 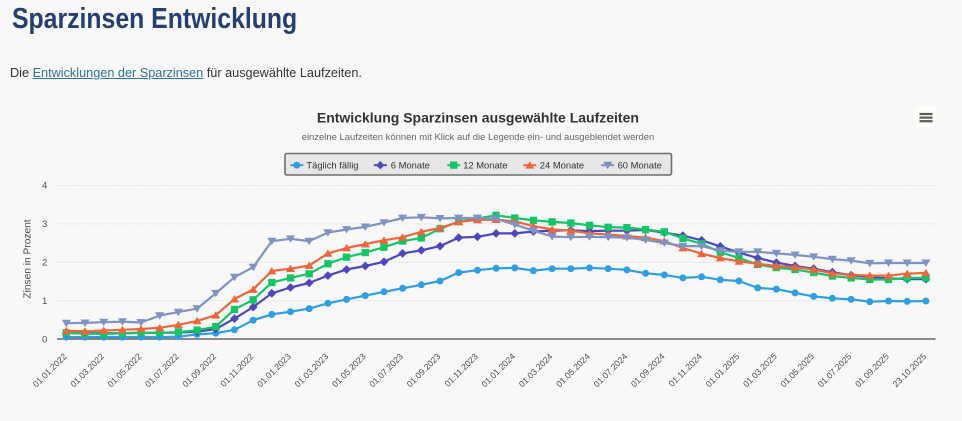 What do you see at coordinates (45, 186) in the screenshot?
I see `svg-text: 4` at bounding box center [45, 186].